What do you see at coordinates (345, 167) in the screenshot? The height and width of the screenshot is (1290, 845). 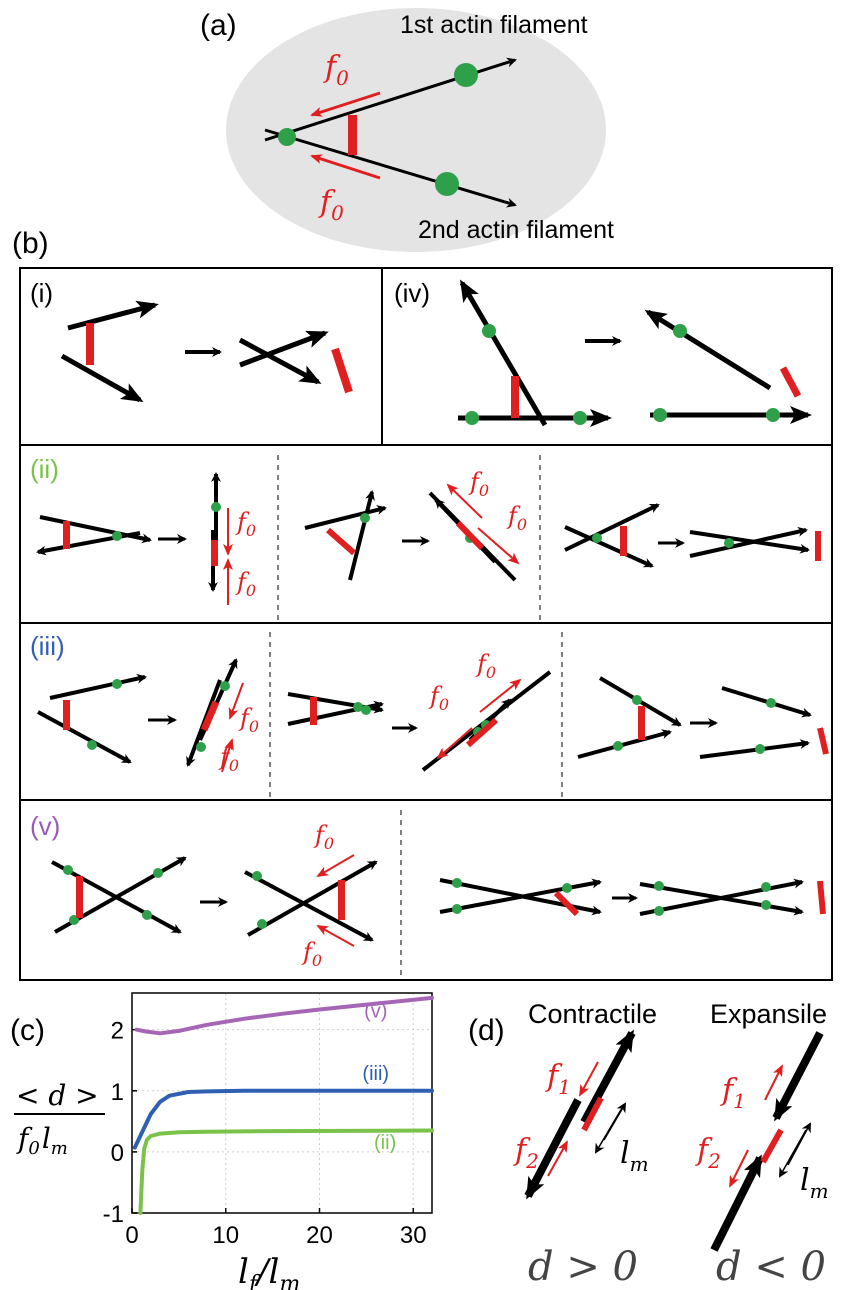 I see `force-arrow-bottom` at bounding box center [345, 167].